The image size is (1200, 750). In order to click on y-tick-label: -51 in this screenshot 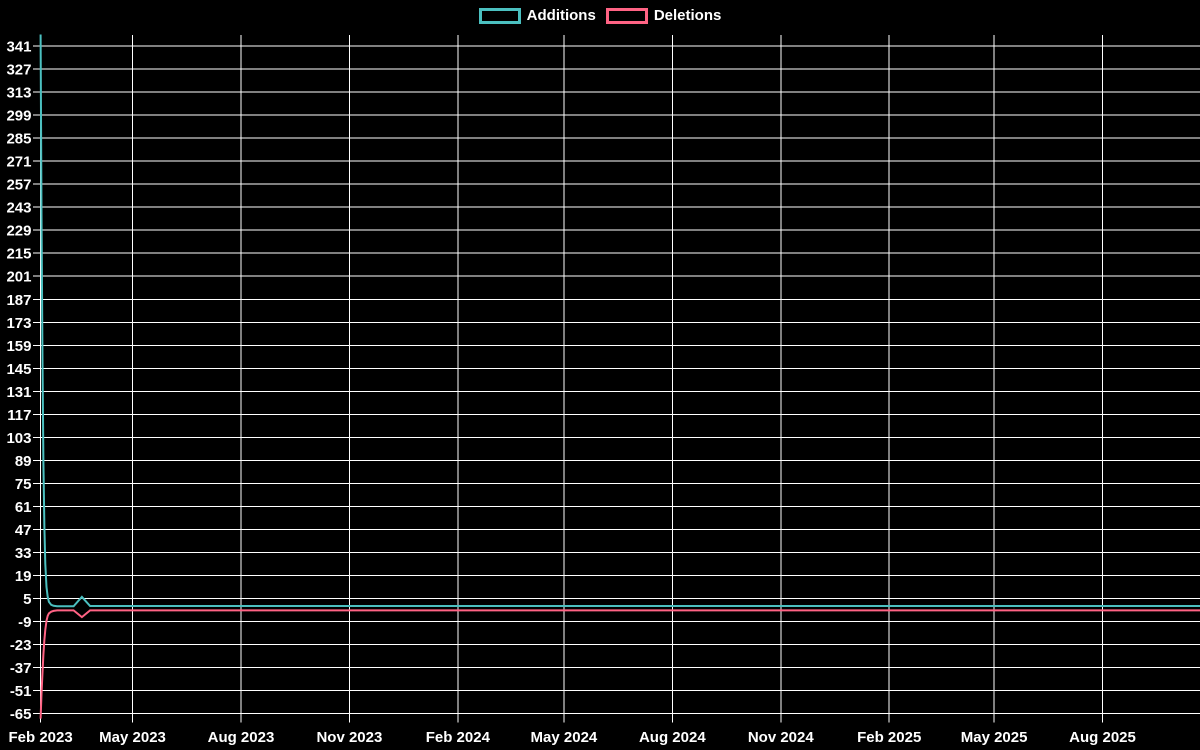, I will do `click(21, 691)`.